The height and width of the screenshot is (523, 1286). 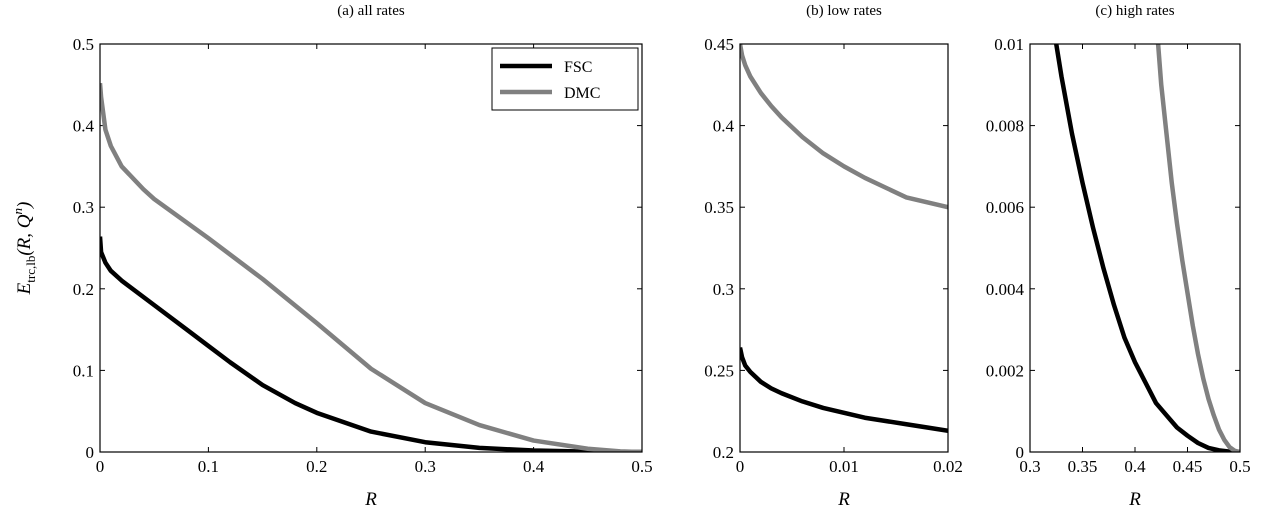 What do you see at coordinates (844, 11) in the screenshot?
I see `chart-title: (b) low rates` at bounding box center [844, 11].